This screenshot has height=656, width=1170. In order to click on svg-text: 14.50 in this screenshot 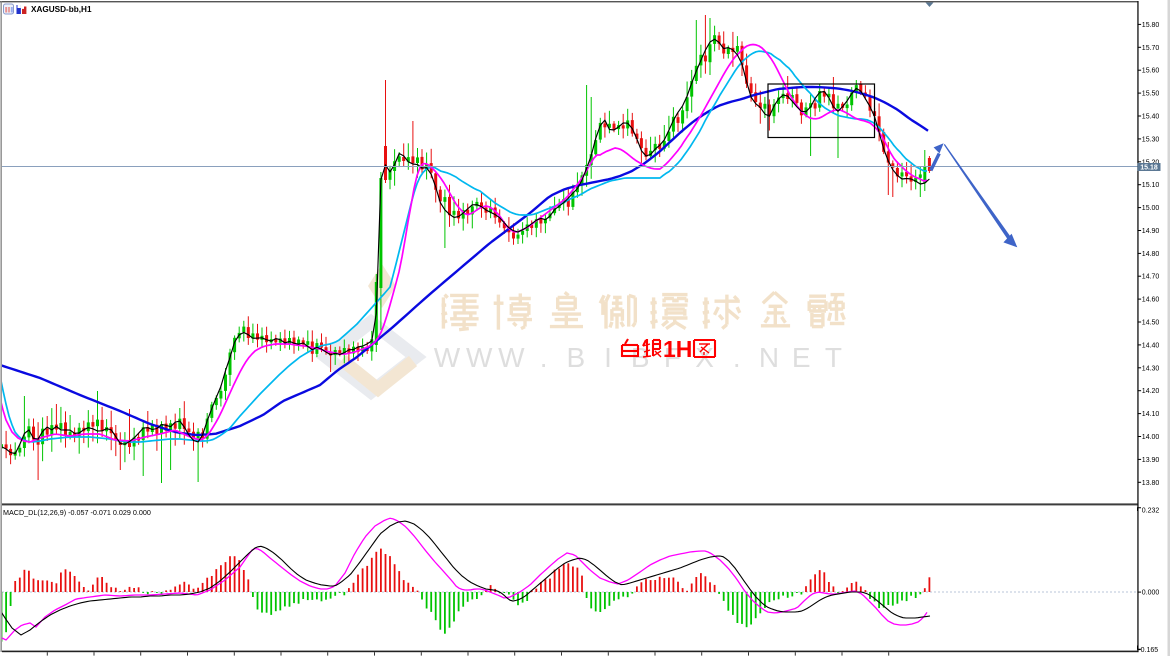, I will do `click(1151, 323)`.